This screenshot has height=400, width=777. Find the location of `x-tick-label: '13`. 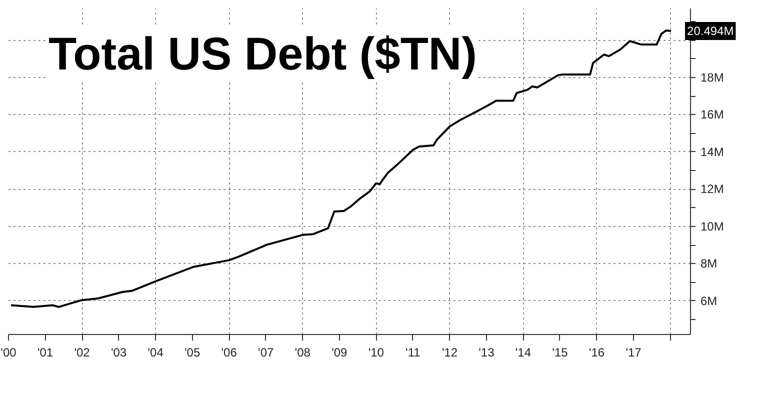

x-tick-label: '13 is located at coordinates (486, 353).